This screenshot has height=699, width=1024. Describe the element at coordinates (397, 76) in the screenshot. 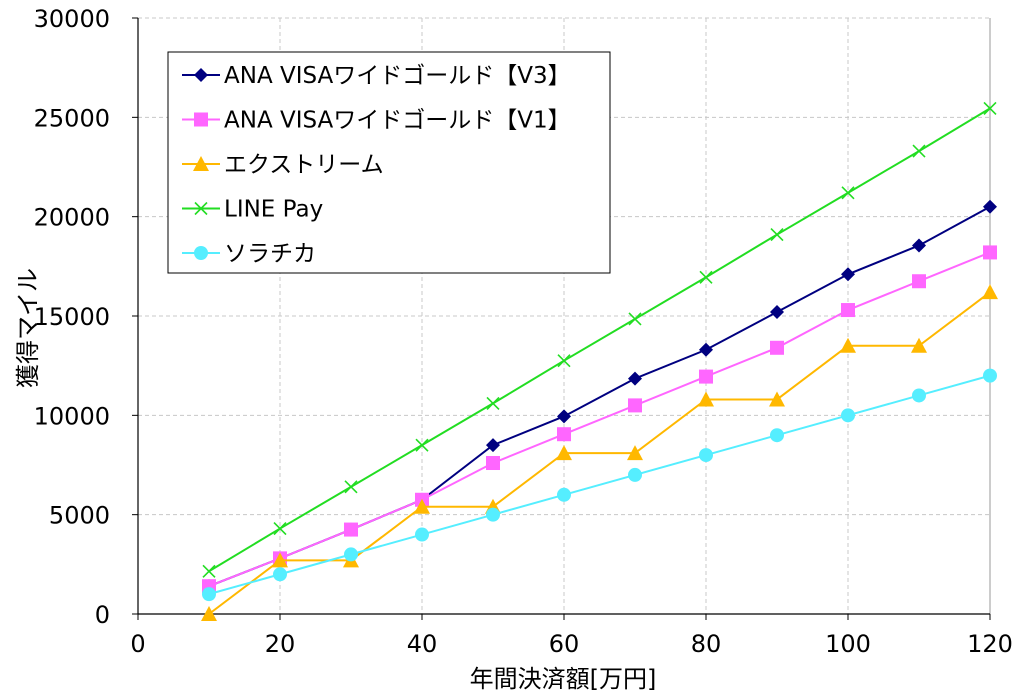

I see `legend-label: ANA VISAワイドゴールド【V3】` at that location.